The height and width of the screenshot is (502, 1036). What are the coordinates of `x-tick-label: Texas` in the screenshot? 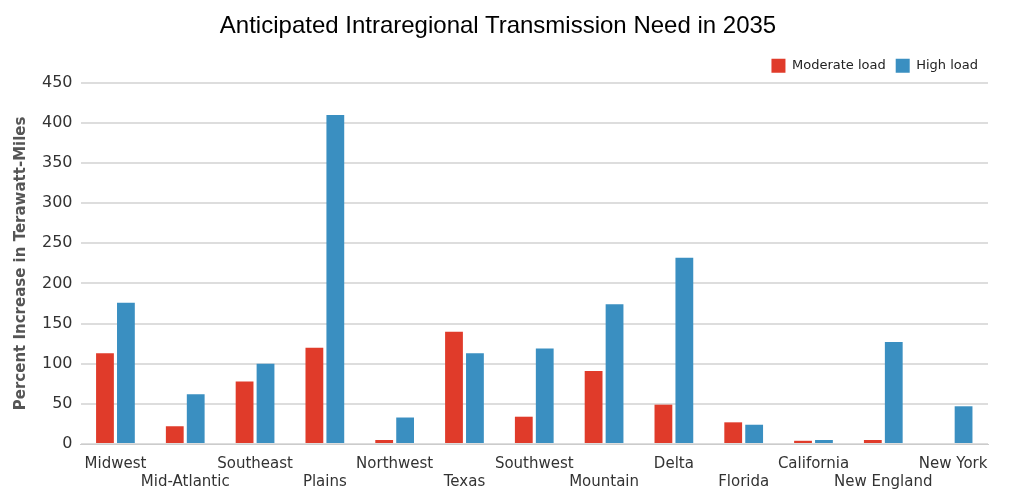 It's located at (464, 480).